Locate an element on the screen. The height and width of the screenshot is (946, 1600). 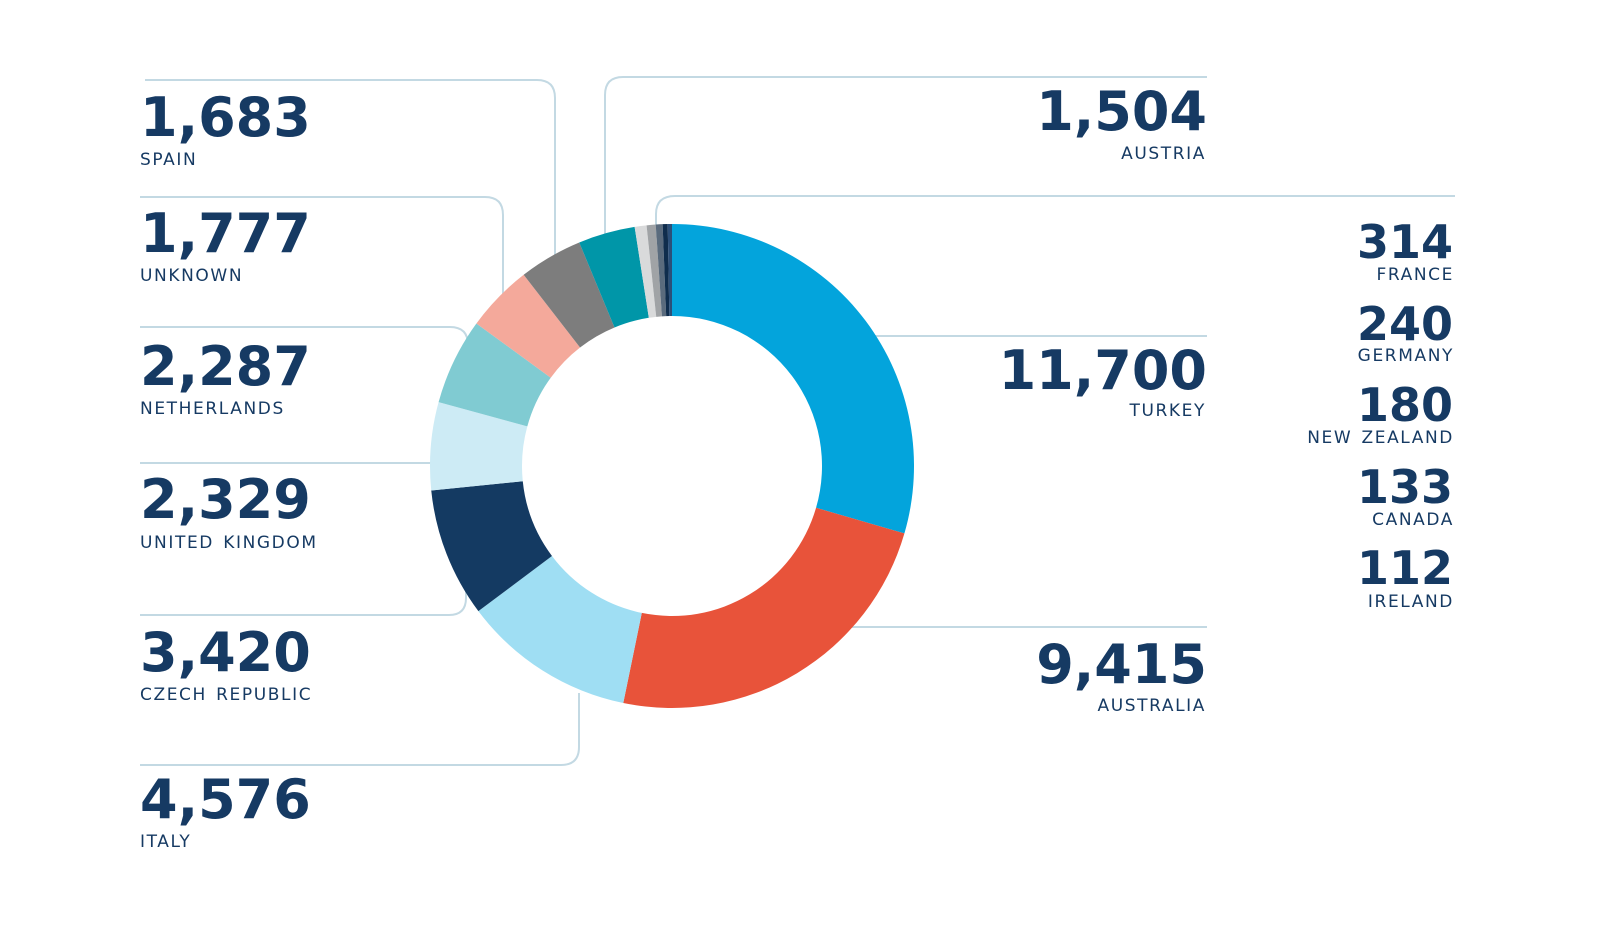
country-label-czech-republic: Czech Republic is located at coordinates (226, 692).